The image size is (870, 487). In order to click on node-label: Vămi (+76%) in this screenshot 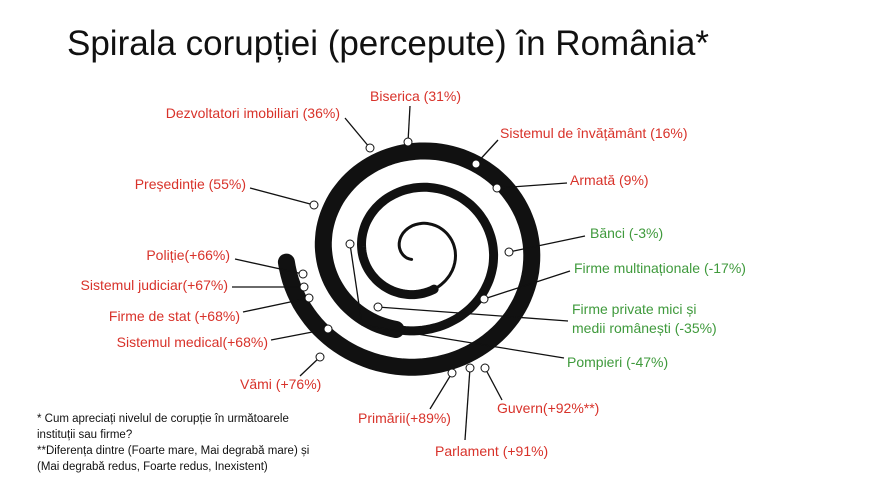, I will do `click(280, 384)`.